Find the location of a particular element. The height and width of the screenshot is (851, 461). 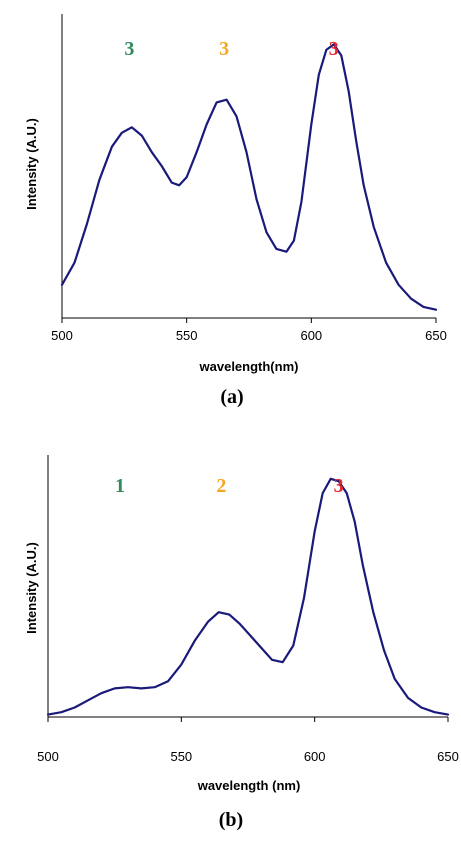

peak-label: 1 is located at coordinates (120, 486).